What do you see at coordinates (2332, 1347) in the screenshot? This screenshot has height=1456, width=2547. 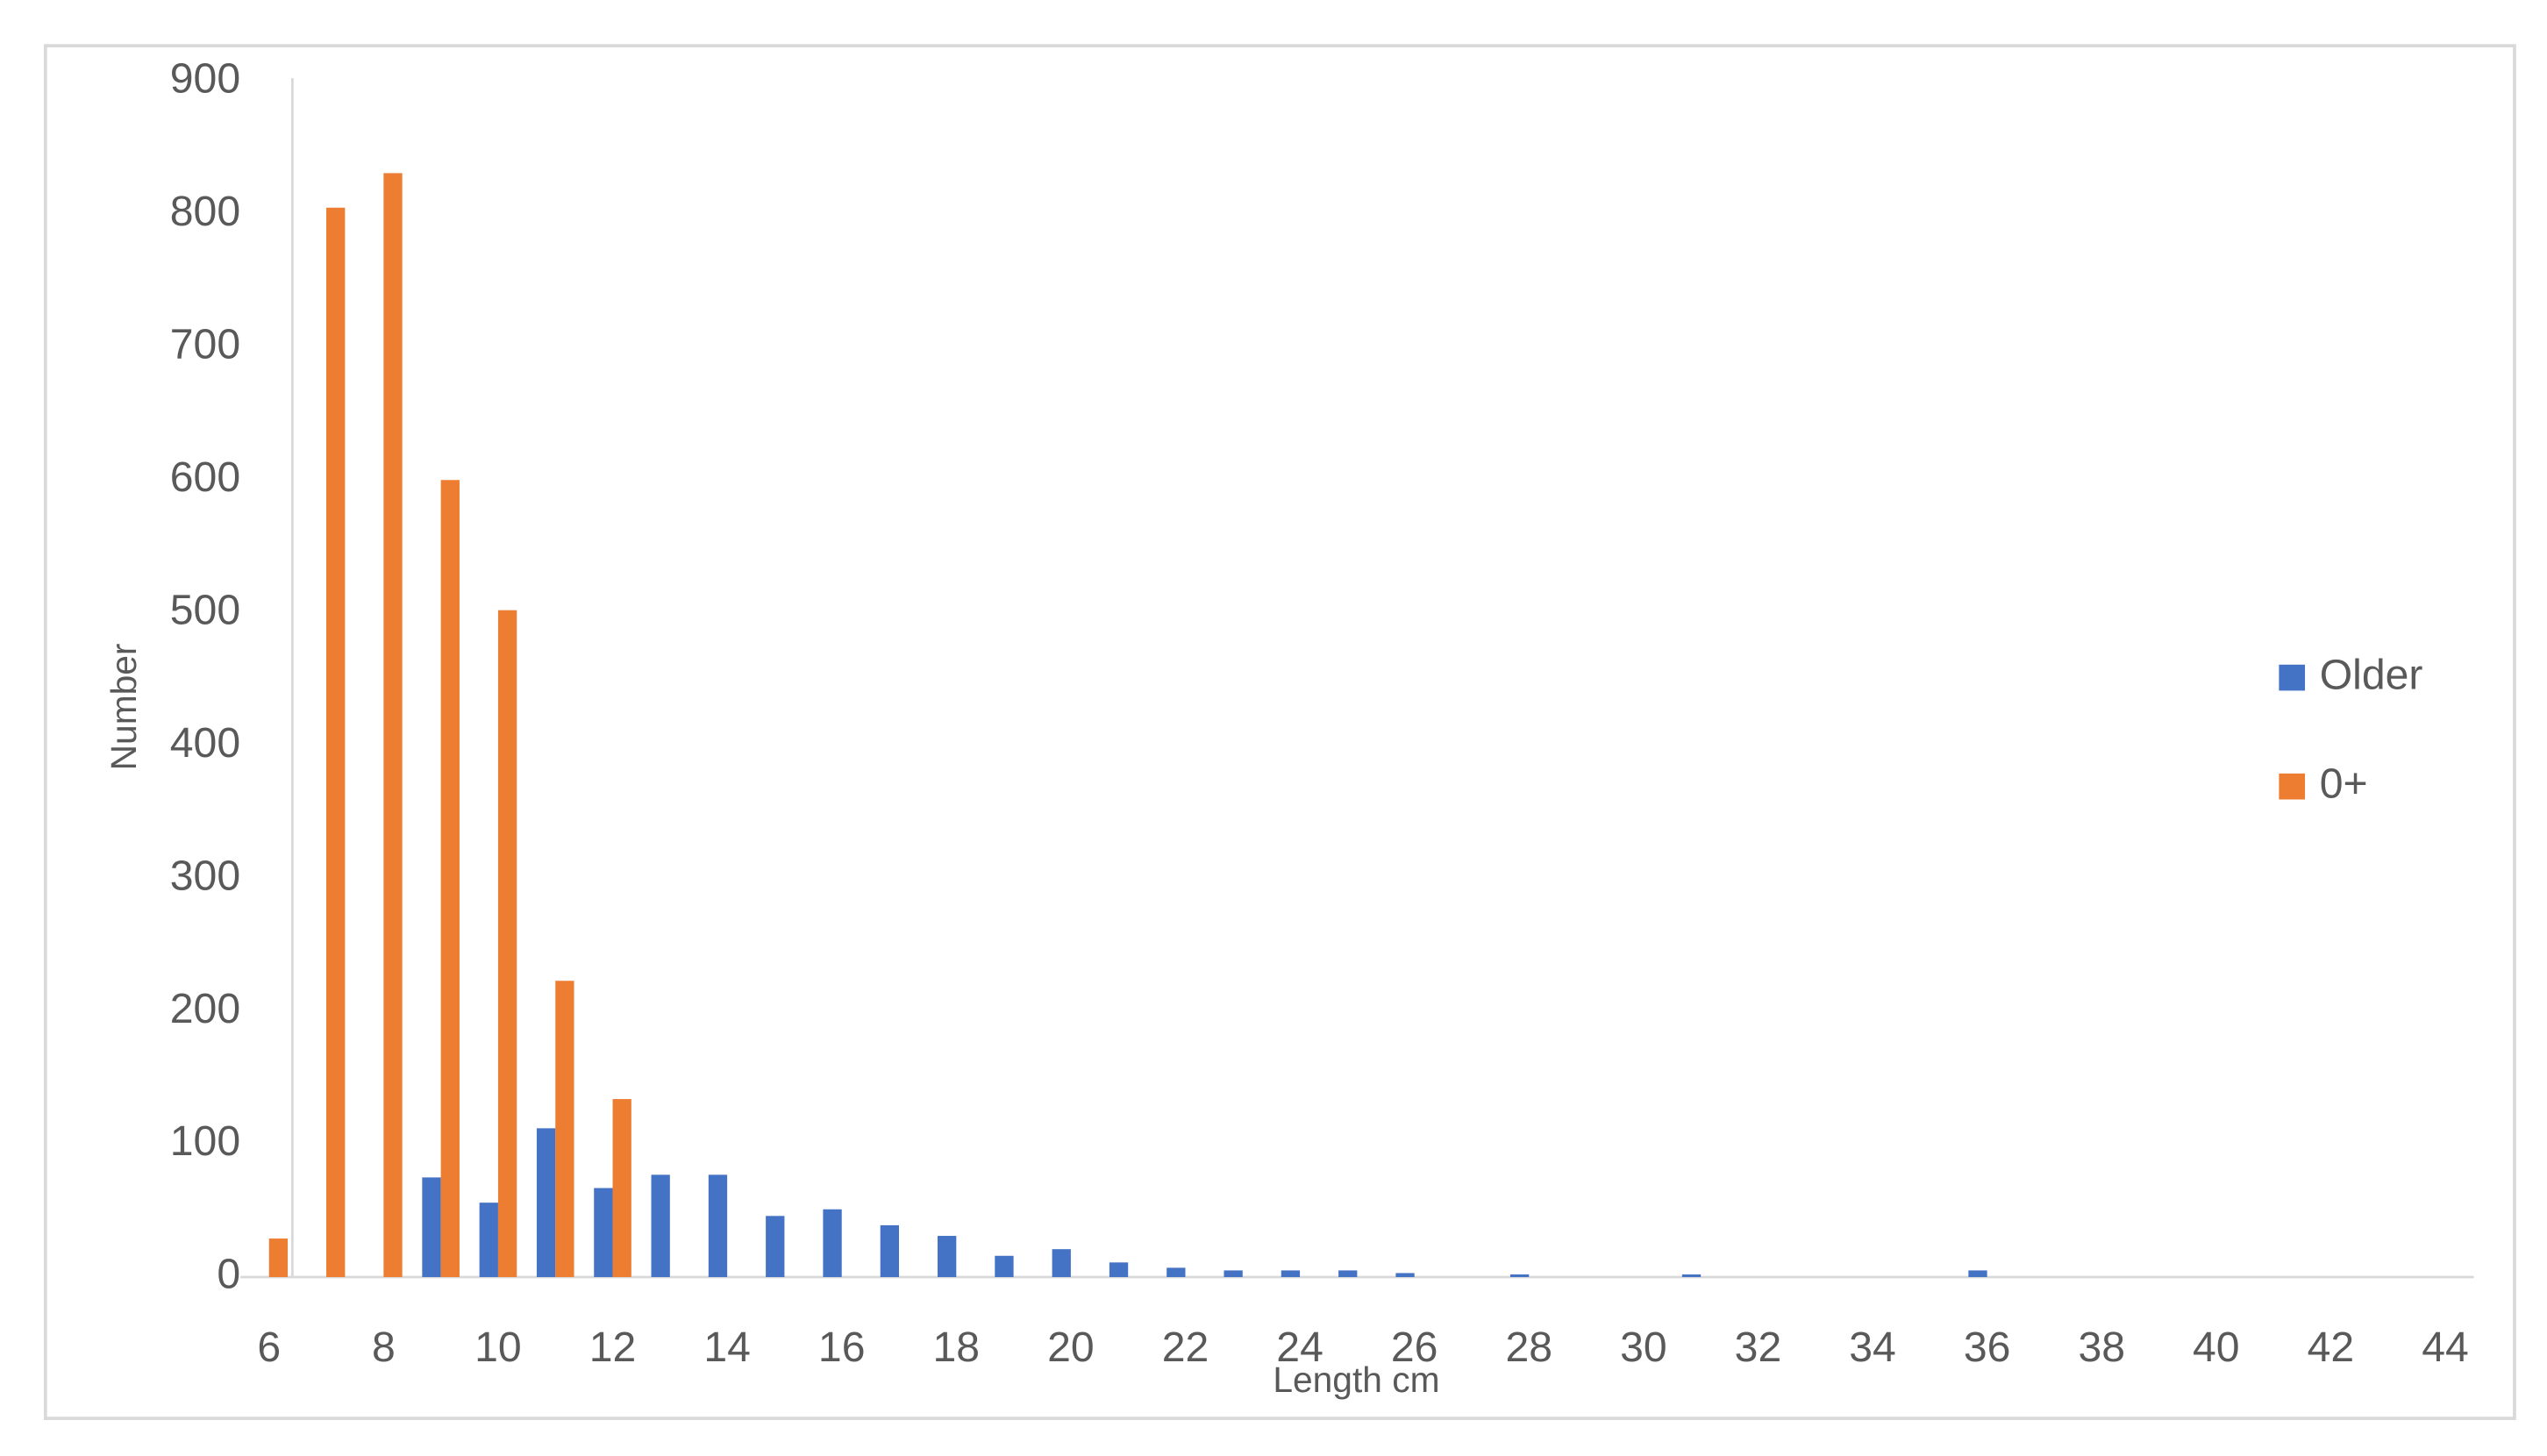 I see `x-tick-label: 42` at bounding box center [2332, 1347].